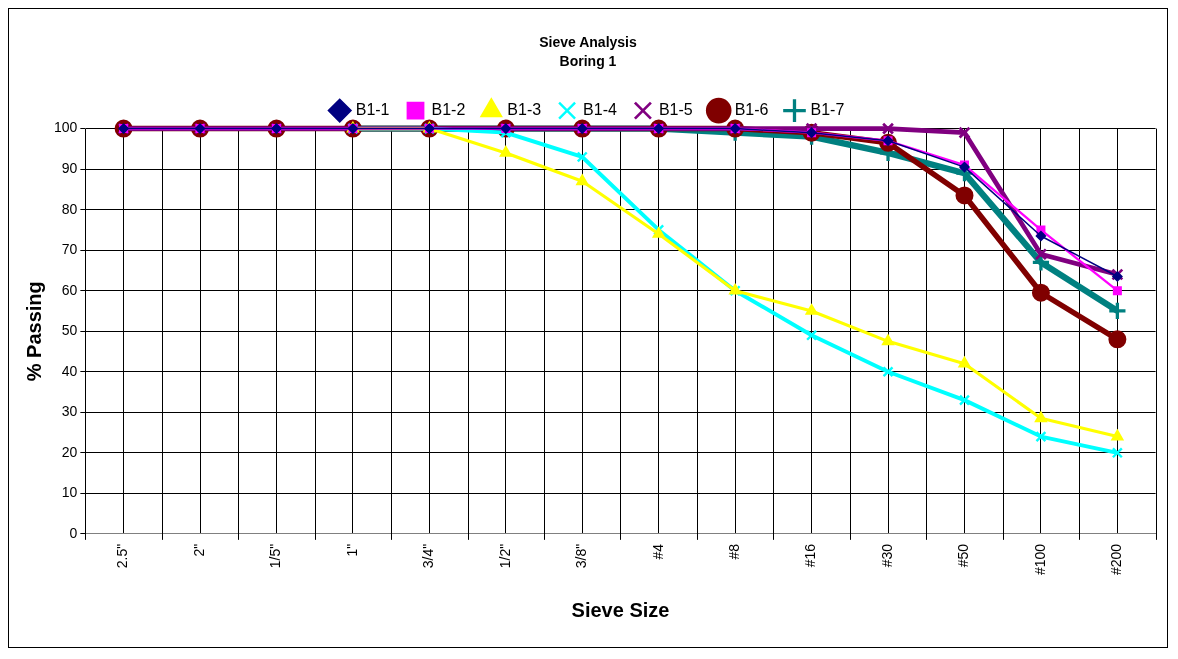 This screenshot has height=659, width=1178. Describe the element at coordinates (827, 110) in the screenshot. I see `legend-label: B1-7` at that location.